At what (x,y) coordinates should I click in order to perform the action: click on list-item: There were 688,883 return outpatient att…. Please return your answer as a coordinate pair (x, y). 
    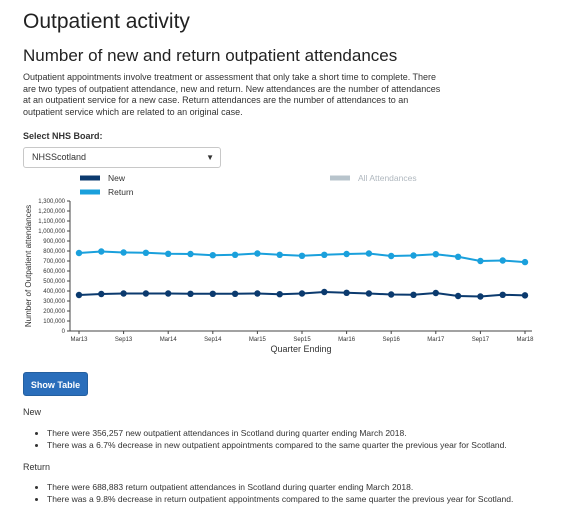
    Looking at the image, I should click on (280, 488).